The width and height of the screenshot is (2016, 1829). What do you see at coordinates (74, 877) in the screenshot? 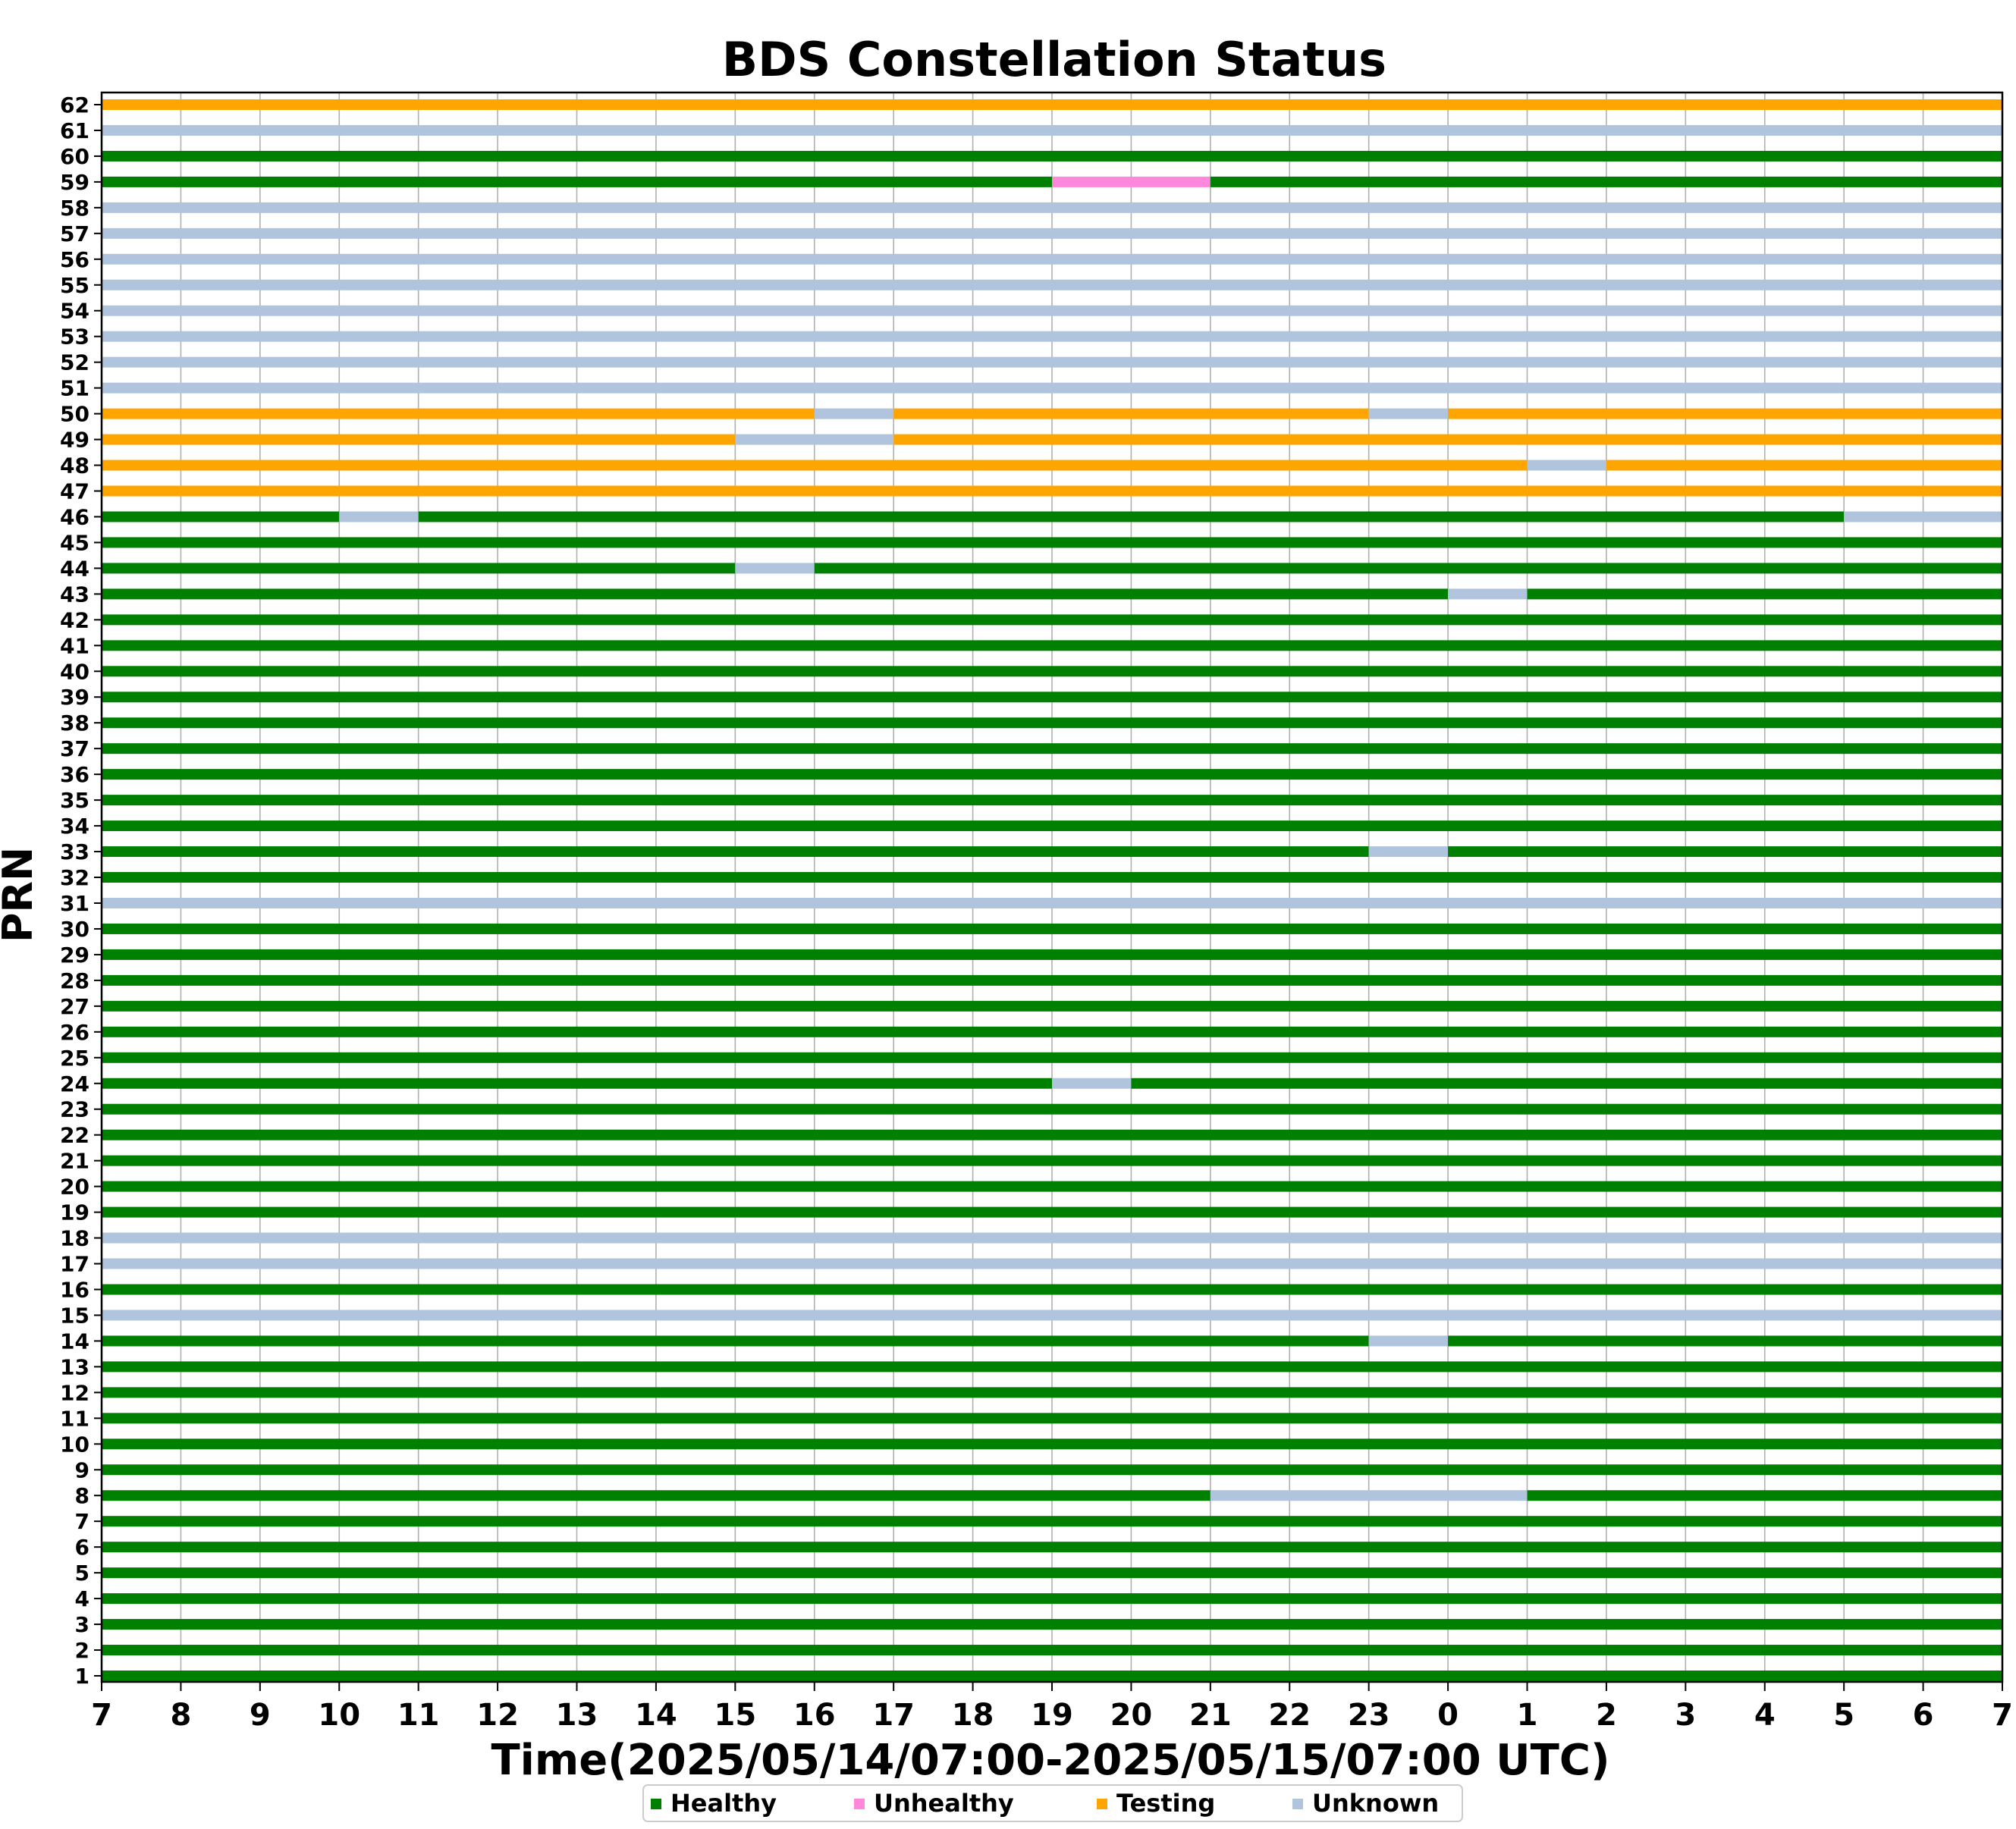
I see `y-tick-label: 32` at bounding box center [74, 877].